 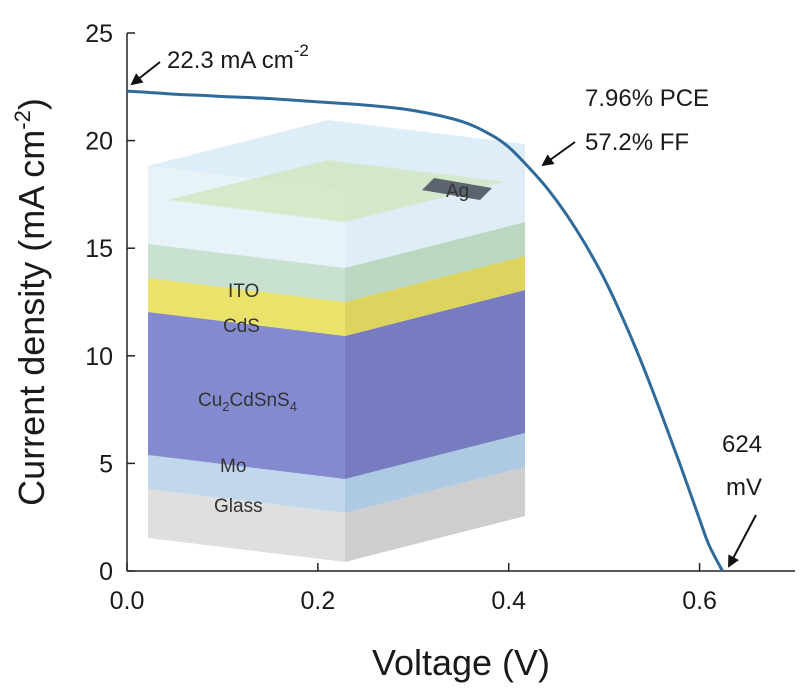 I want to click on x-tick-label: 0.6, so click(x=699, y=601).